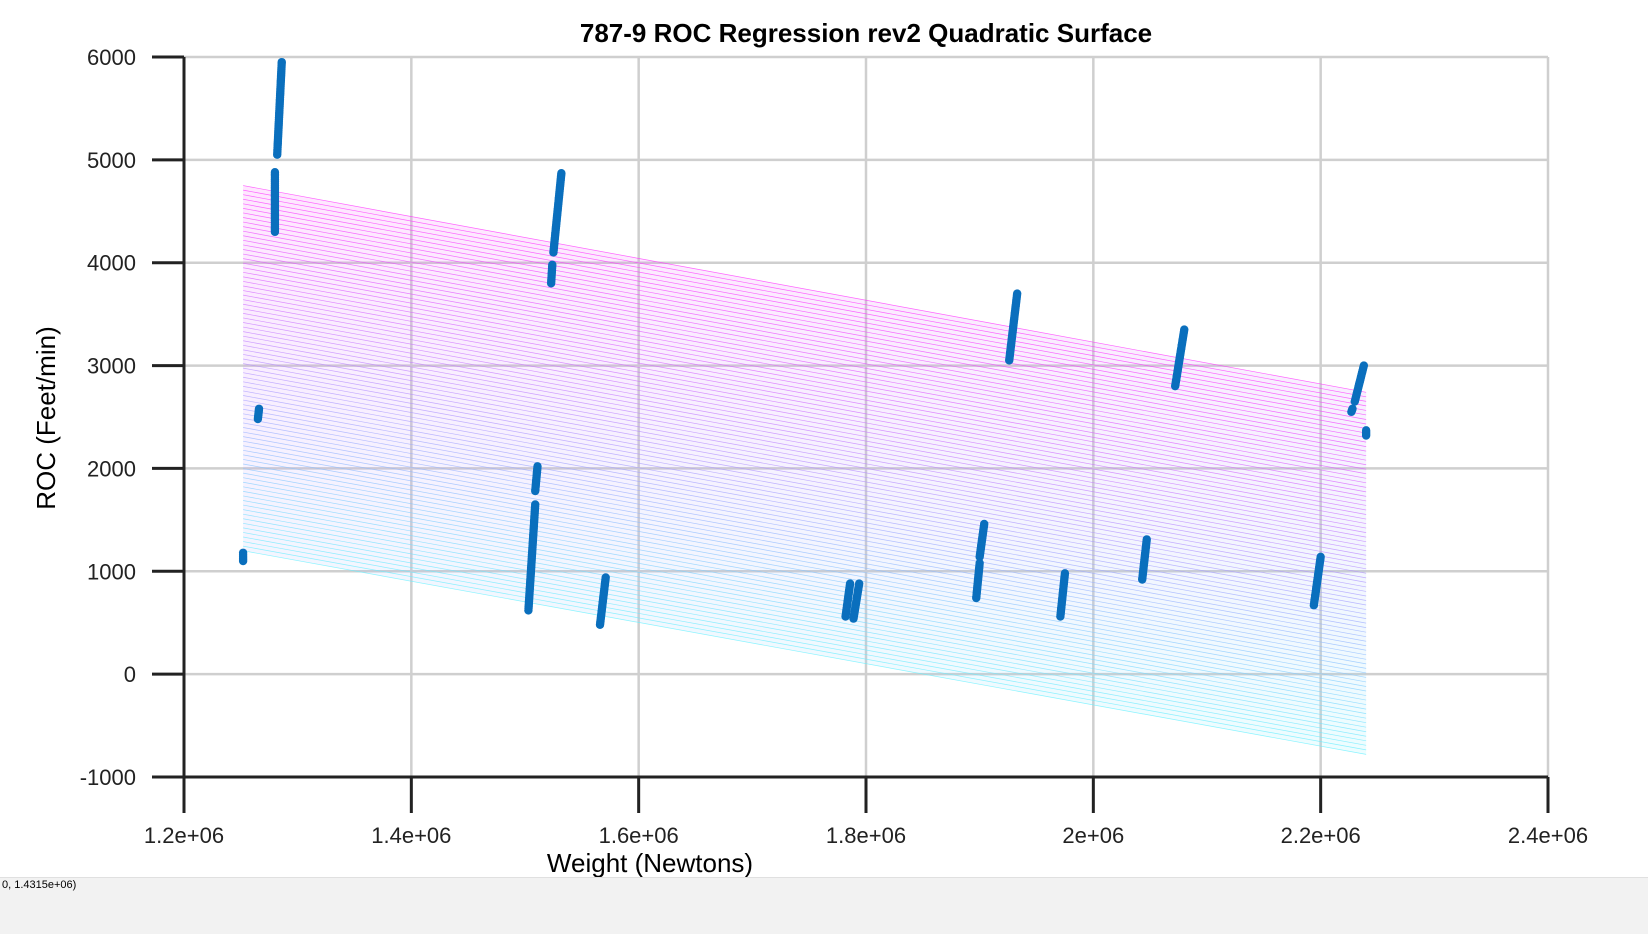 This screenshot has width=1648, height=934. What do you see at coordinates (111, 366) in the screenshot?
I see `y-tick-label: 3000` at bounding box center [111, 366].